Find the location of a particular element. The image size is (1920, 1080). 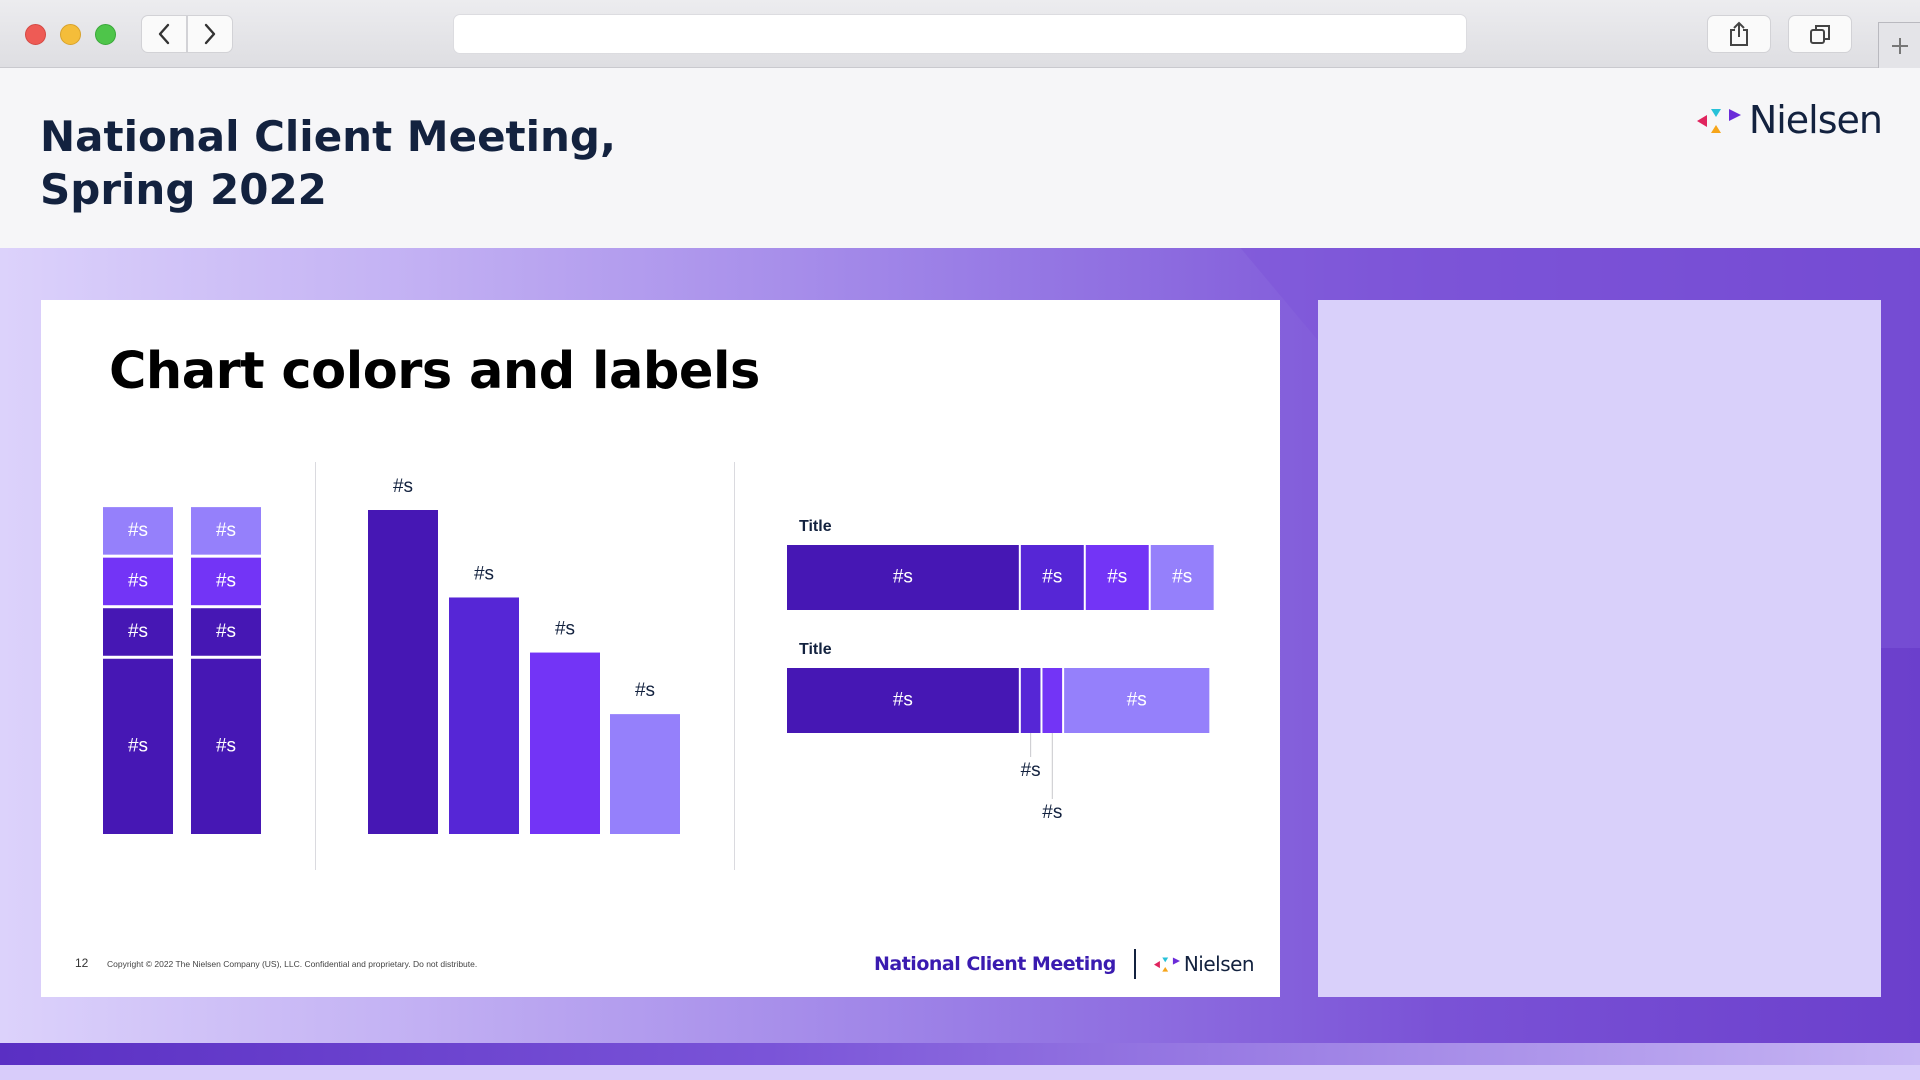

share-icon is located at coordinates (1739, 33).